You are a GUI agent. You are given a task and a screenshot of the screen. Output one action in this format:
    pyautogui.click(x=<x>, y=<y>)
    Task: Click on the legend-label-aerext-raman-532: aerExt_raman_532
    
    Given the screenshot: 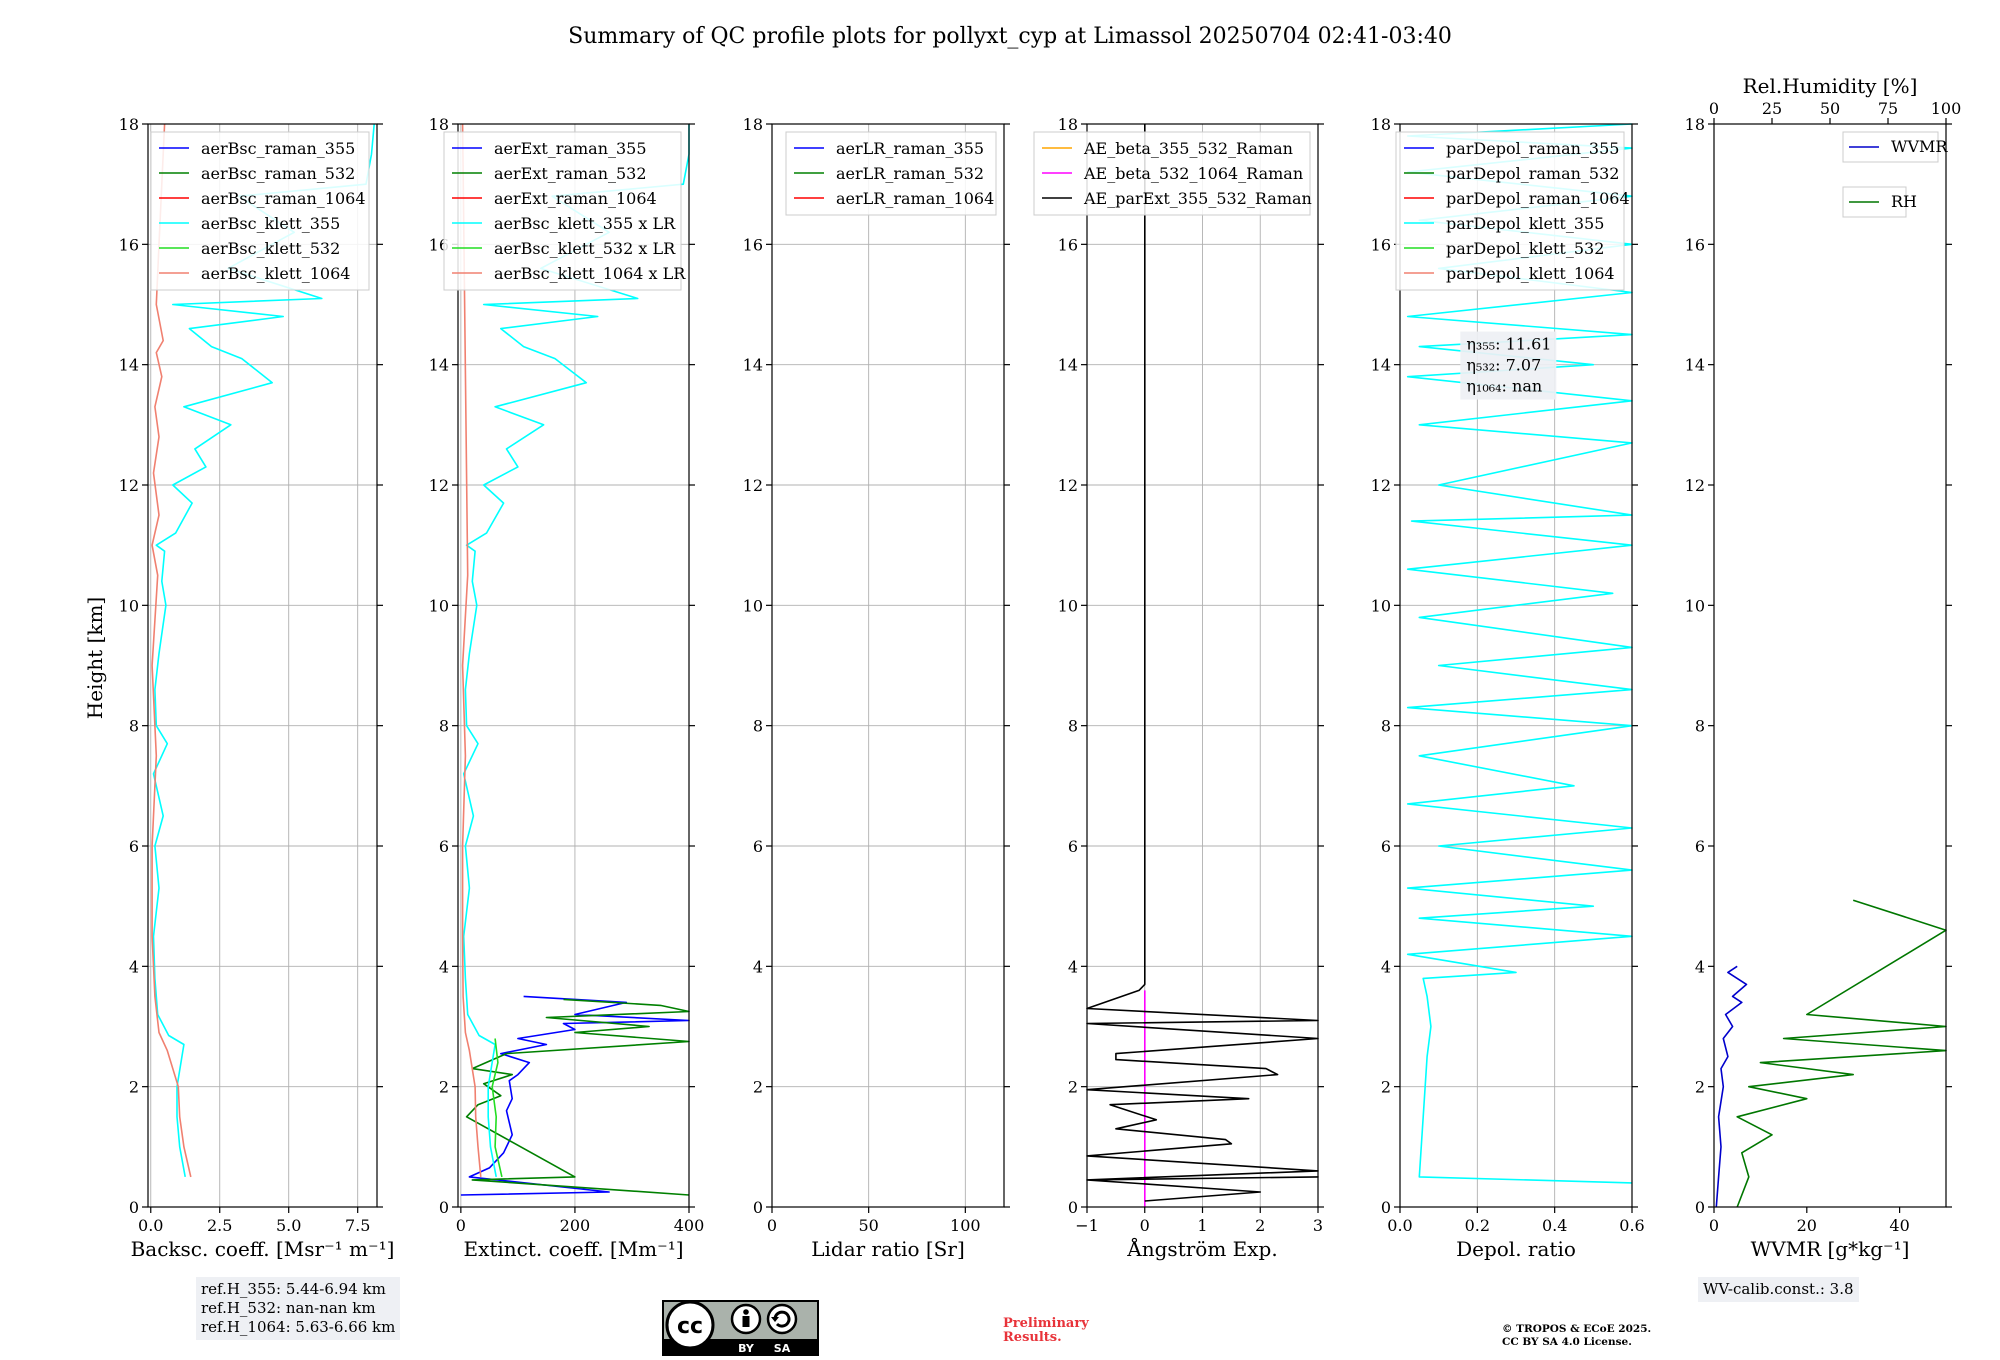 What is the action you would take?
    pyautogui.click(x=570, y=173)
    